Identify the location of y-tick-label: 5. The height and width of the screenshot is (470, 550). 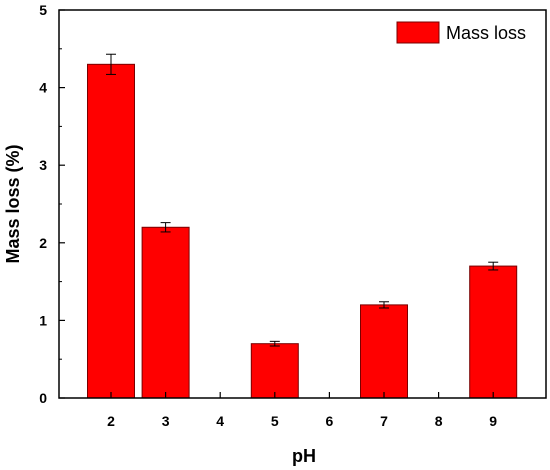
(43, 10).